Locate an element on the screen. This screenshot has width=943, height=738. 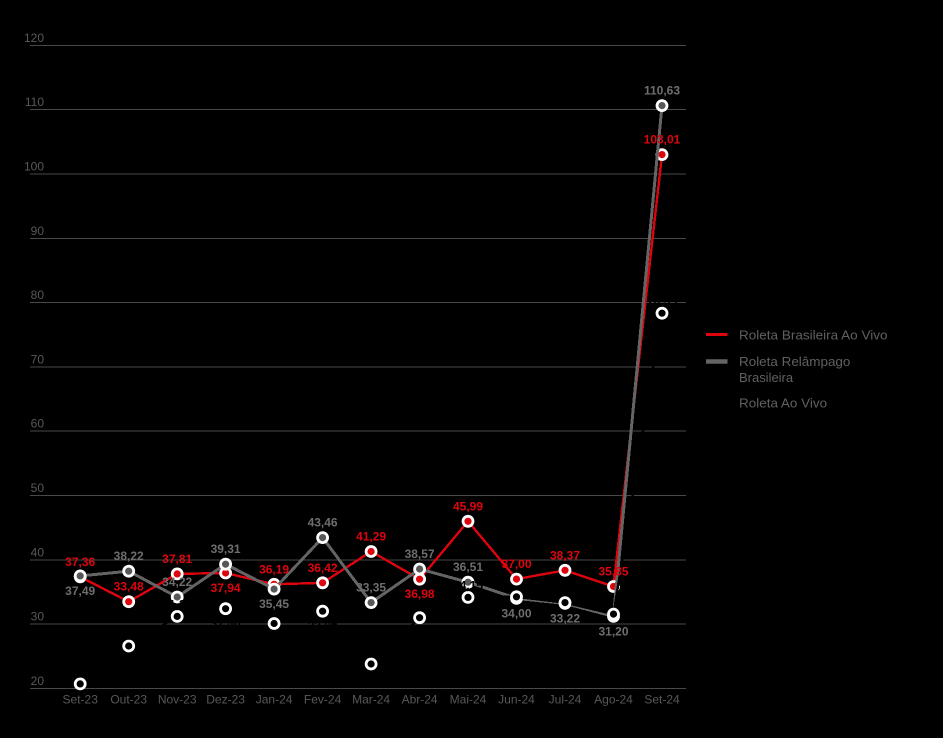
svg-text: 35,85 is located at coordinates (613, 572).